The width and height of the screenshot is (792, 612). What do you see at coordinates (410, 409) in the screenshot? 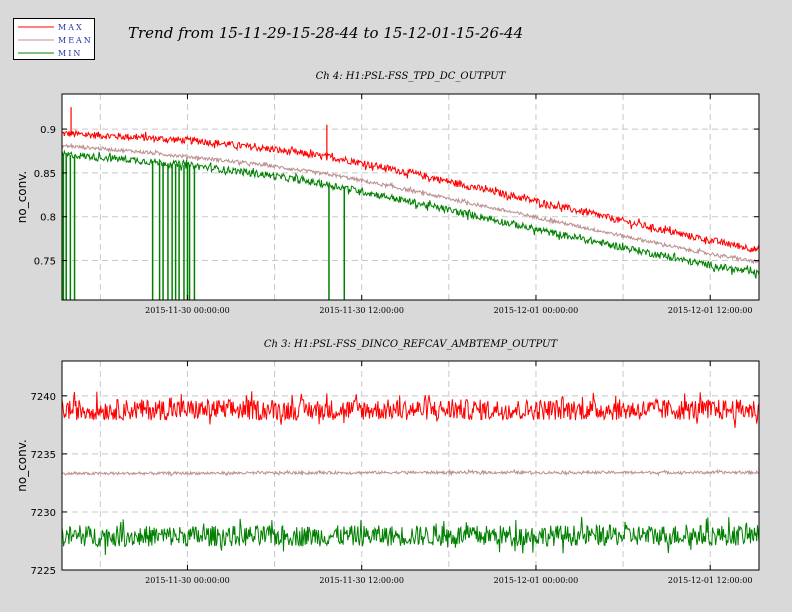
I see `series-line-max` at bounding box center [410, 409].